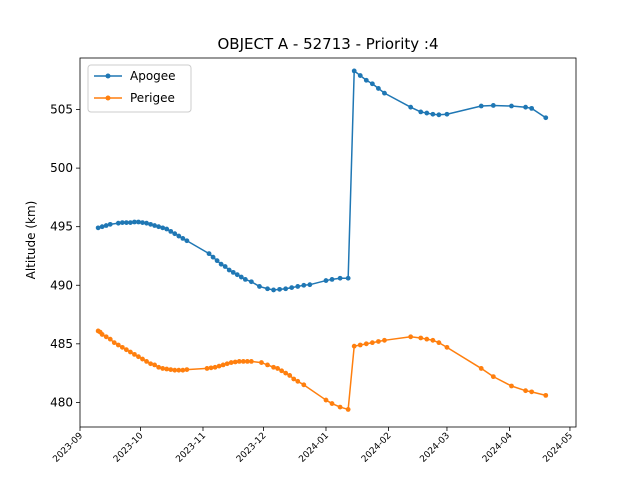  I want to click on y-tick-label: 500, so click(61, 168).